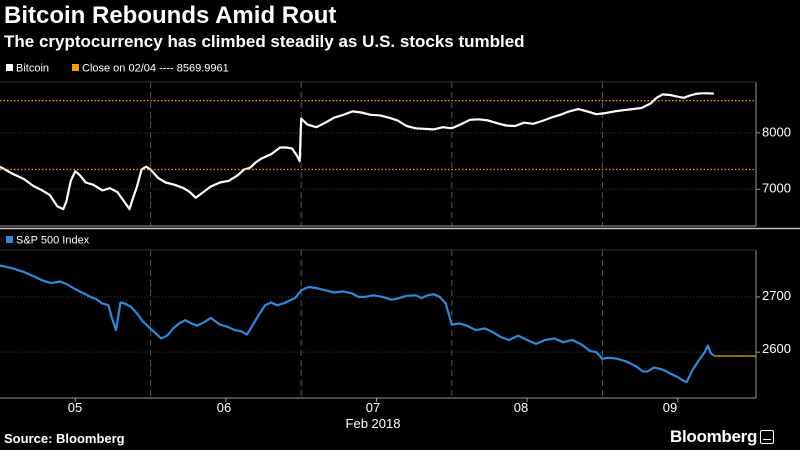 The width and height of the screenshot is (800, 450). What do you see at coordinates (776, 188) in the screenshot?
I see `y-tick-label-top-7000: 7000` at bounding box center [776, 188].